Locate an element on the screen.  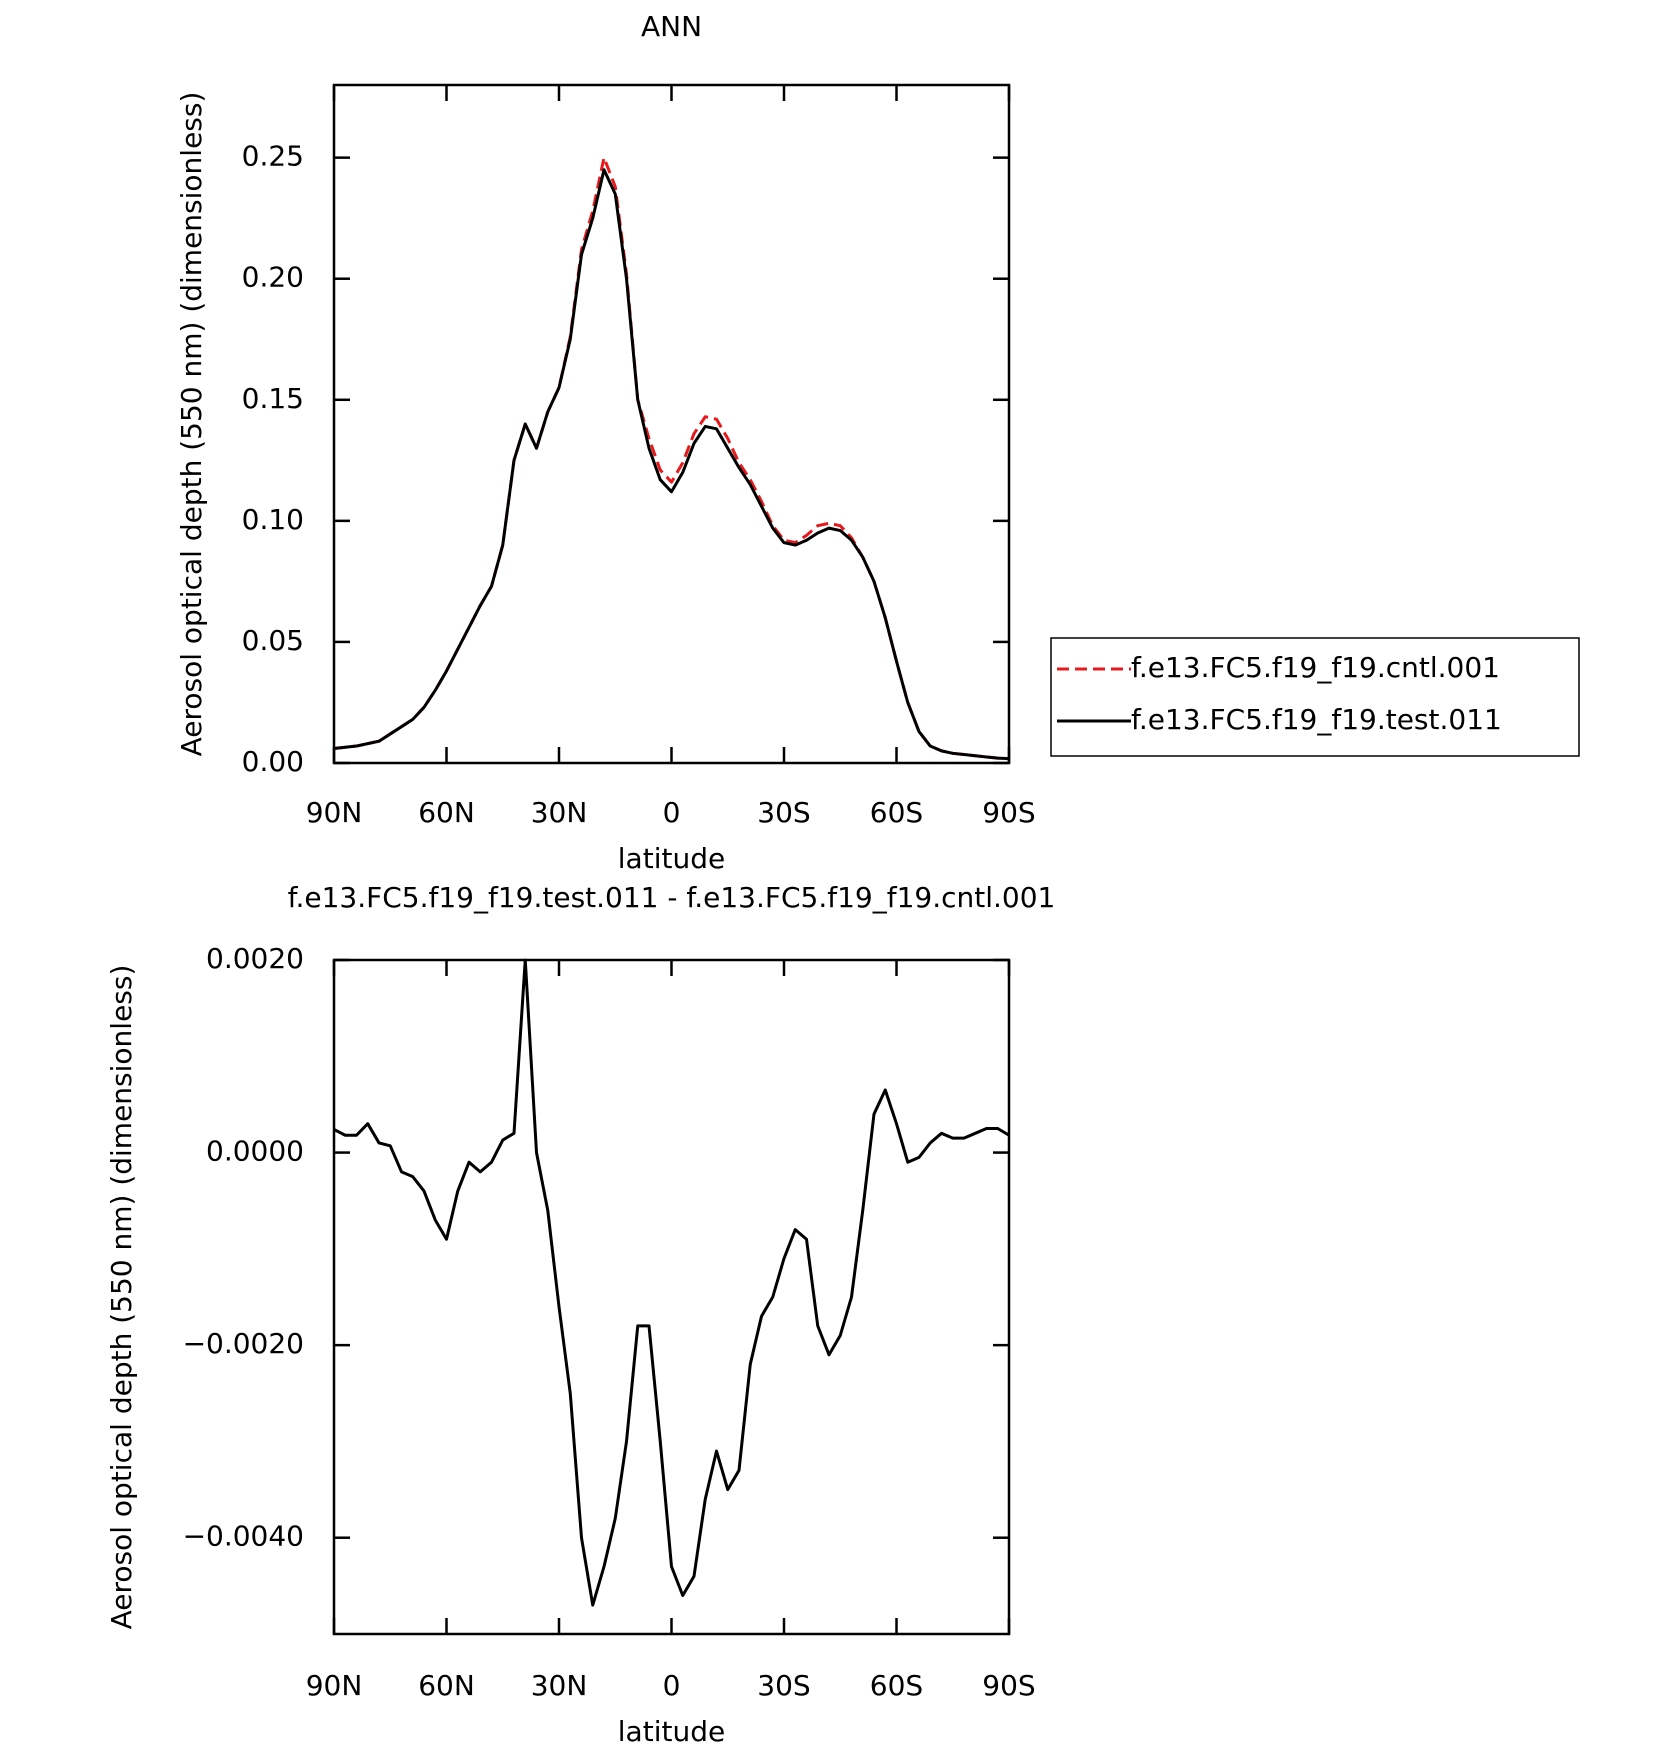
legend-label: f.e13.FC5.f19_f19.cntl.001 is located at coordinates (1315, 667).